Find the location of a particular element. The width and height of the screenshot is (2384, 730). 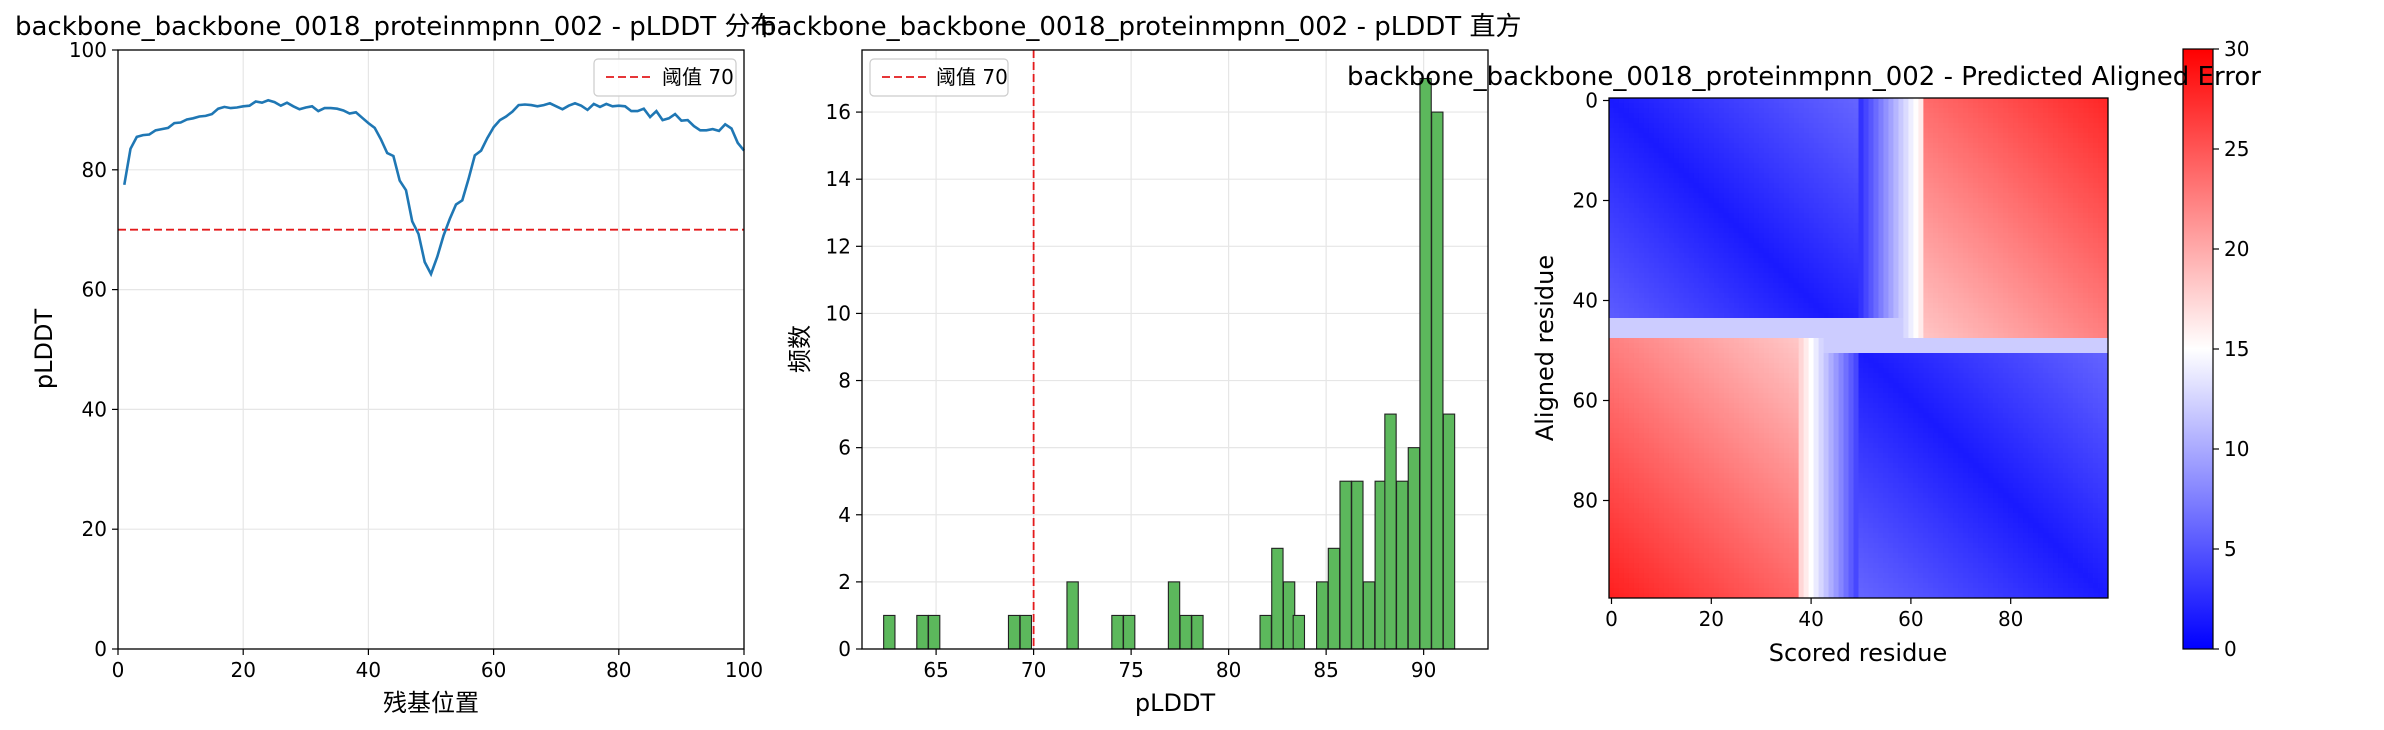

heatmap-xtick-label: 0 is located at coordinates (1611, 619).